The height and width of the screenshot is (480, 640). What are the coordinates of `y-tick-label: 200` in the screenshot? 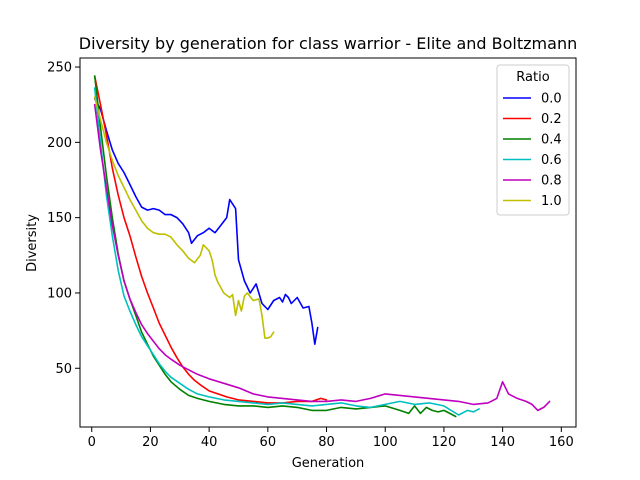 It's located at (59, 143).